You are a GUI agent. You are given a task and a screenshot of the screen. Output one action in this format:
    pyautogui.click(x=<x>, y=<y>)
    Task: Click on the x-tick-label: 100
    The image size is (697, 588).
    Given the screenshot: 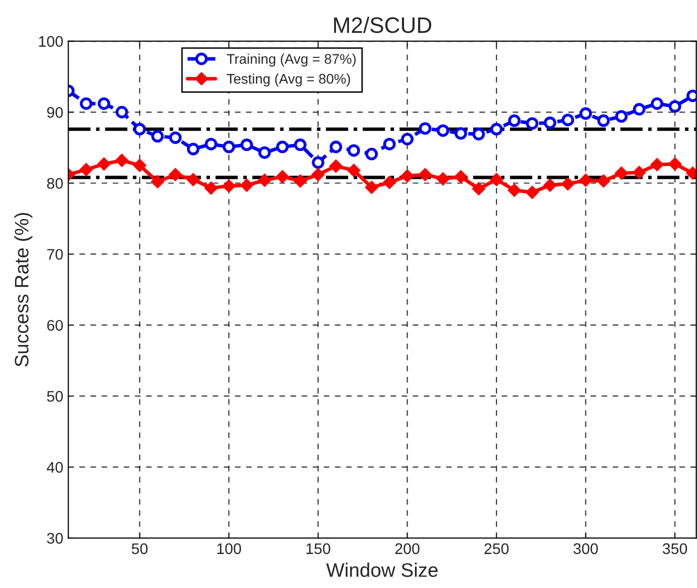 What is the action you would take?
    pyautogui.click(x=229, y=548)
    